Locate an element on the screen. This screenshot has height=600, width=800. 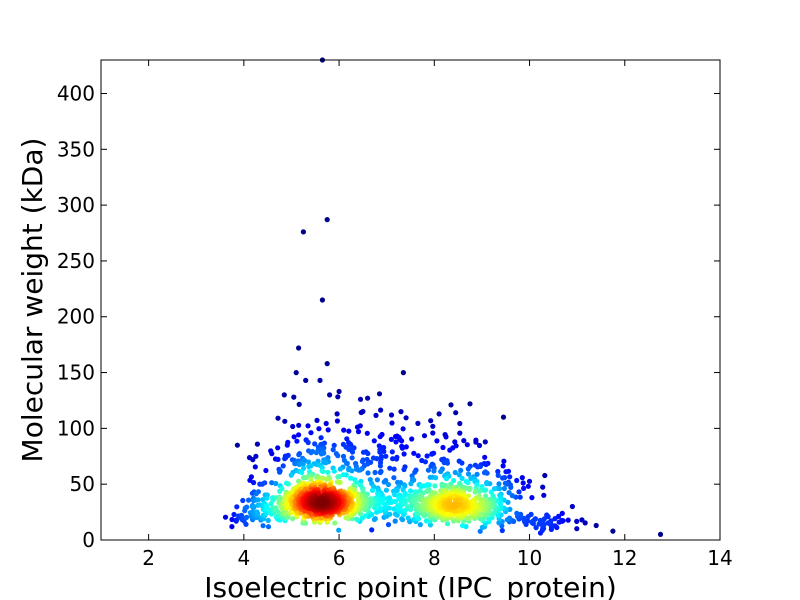
y-tick-label: 300 is located at coordinates (76, 205).